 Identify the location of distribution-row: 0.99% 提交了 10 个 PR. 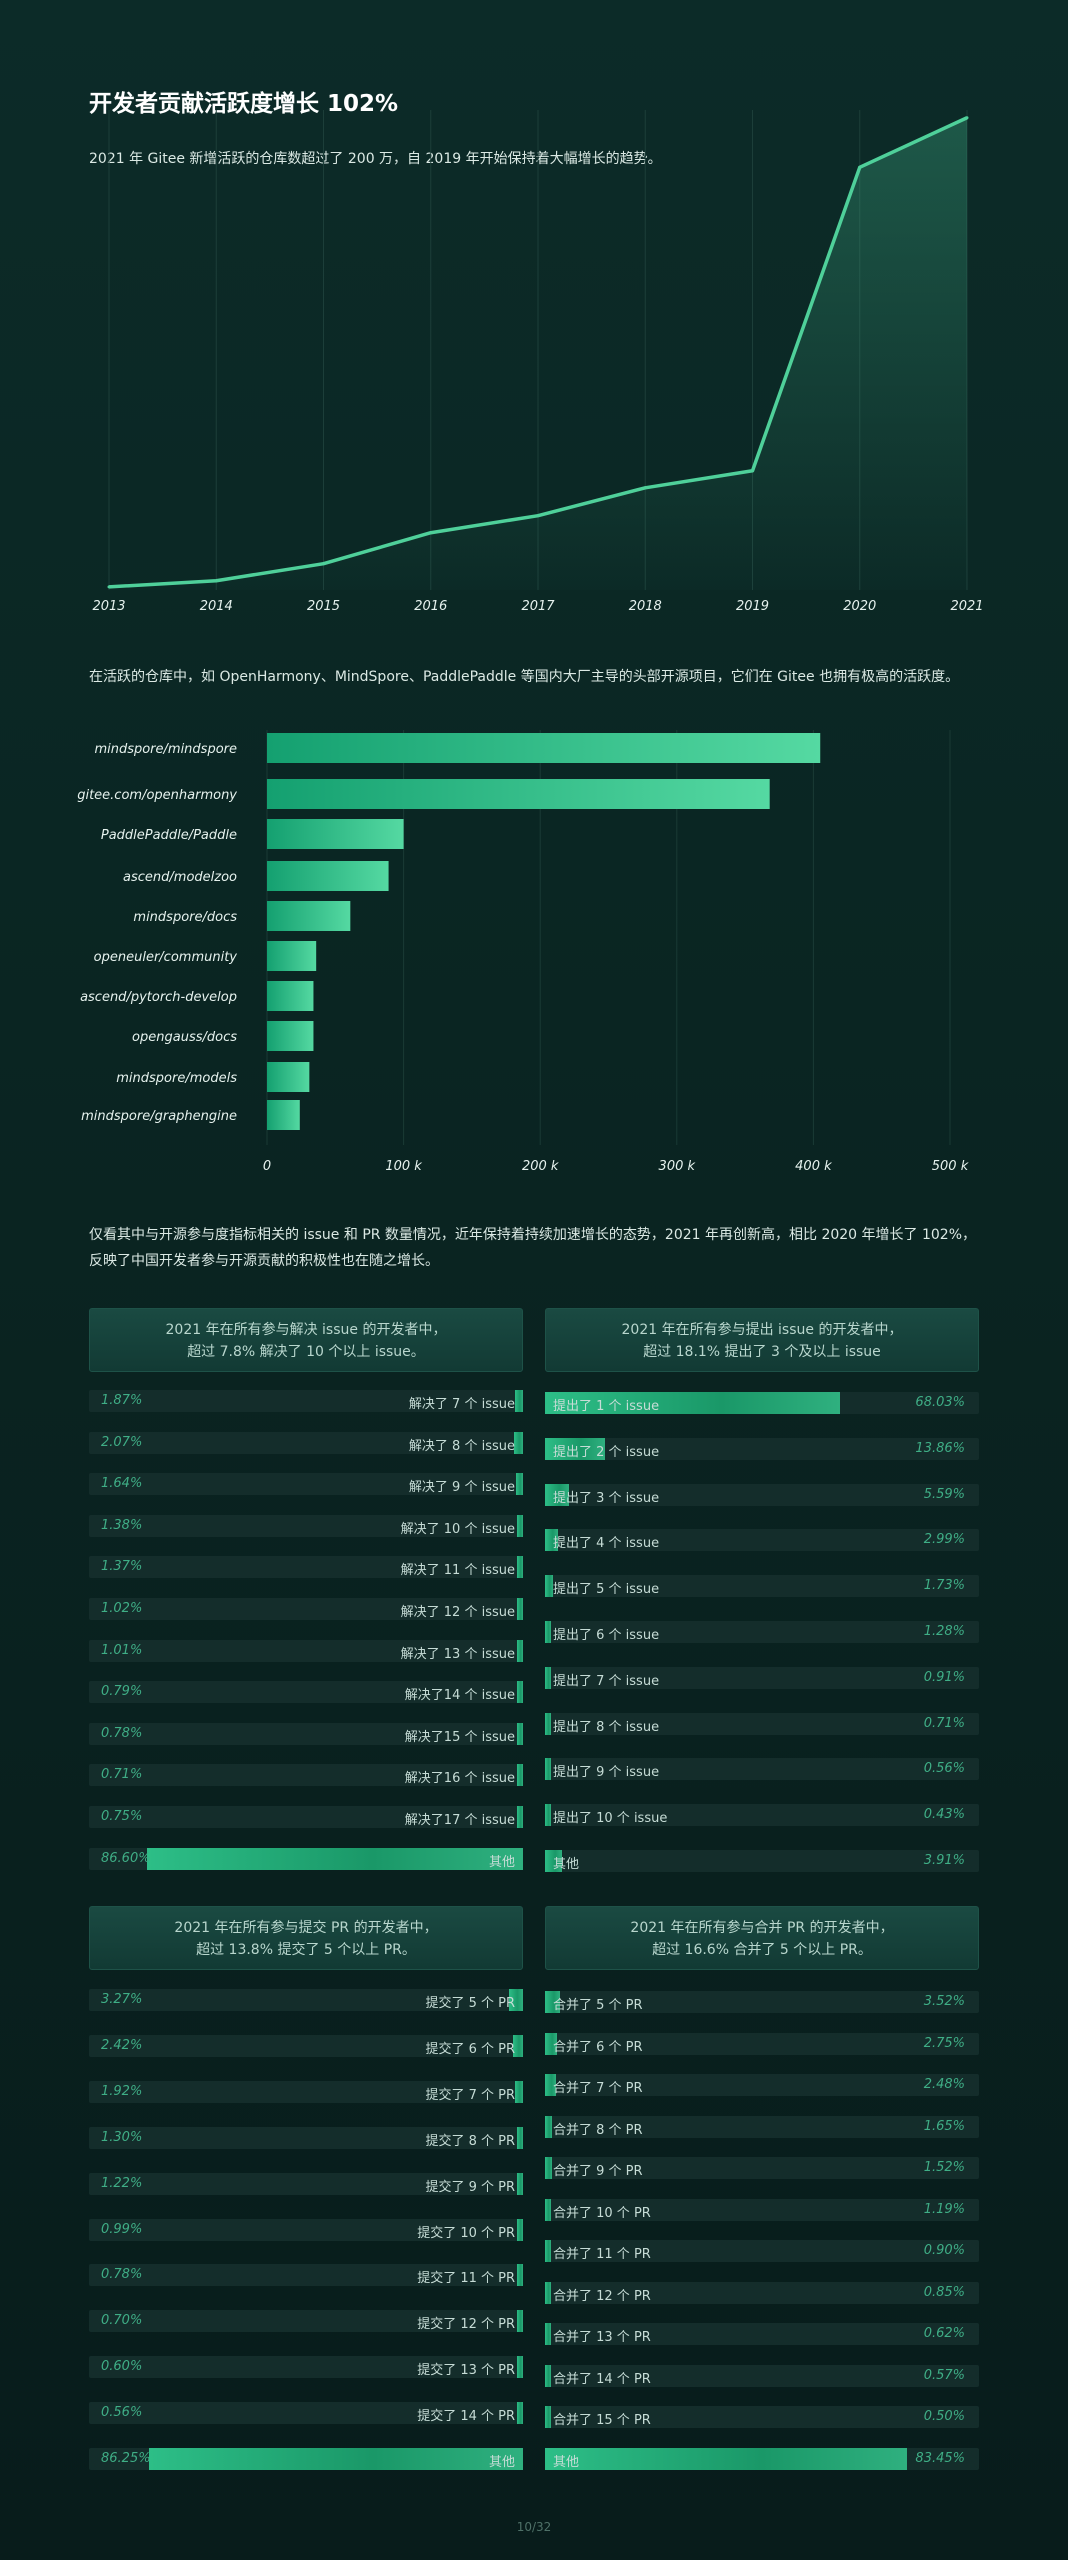
(306, 2229).